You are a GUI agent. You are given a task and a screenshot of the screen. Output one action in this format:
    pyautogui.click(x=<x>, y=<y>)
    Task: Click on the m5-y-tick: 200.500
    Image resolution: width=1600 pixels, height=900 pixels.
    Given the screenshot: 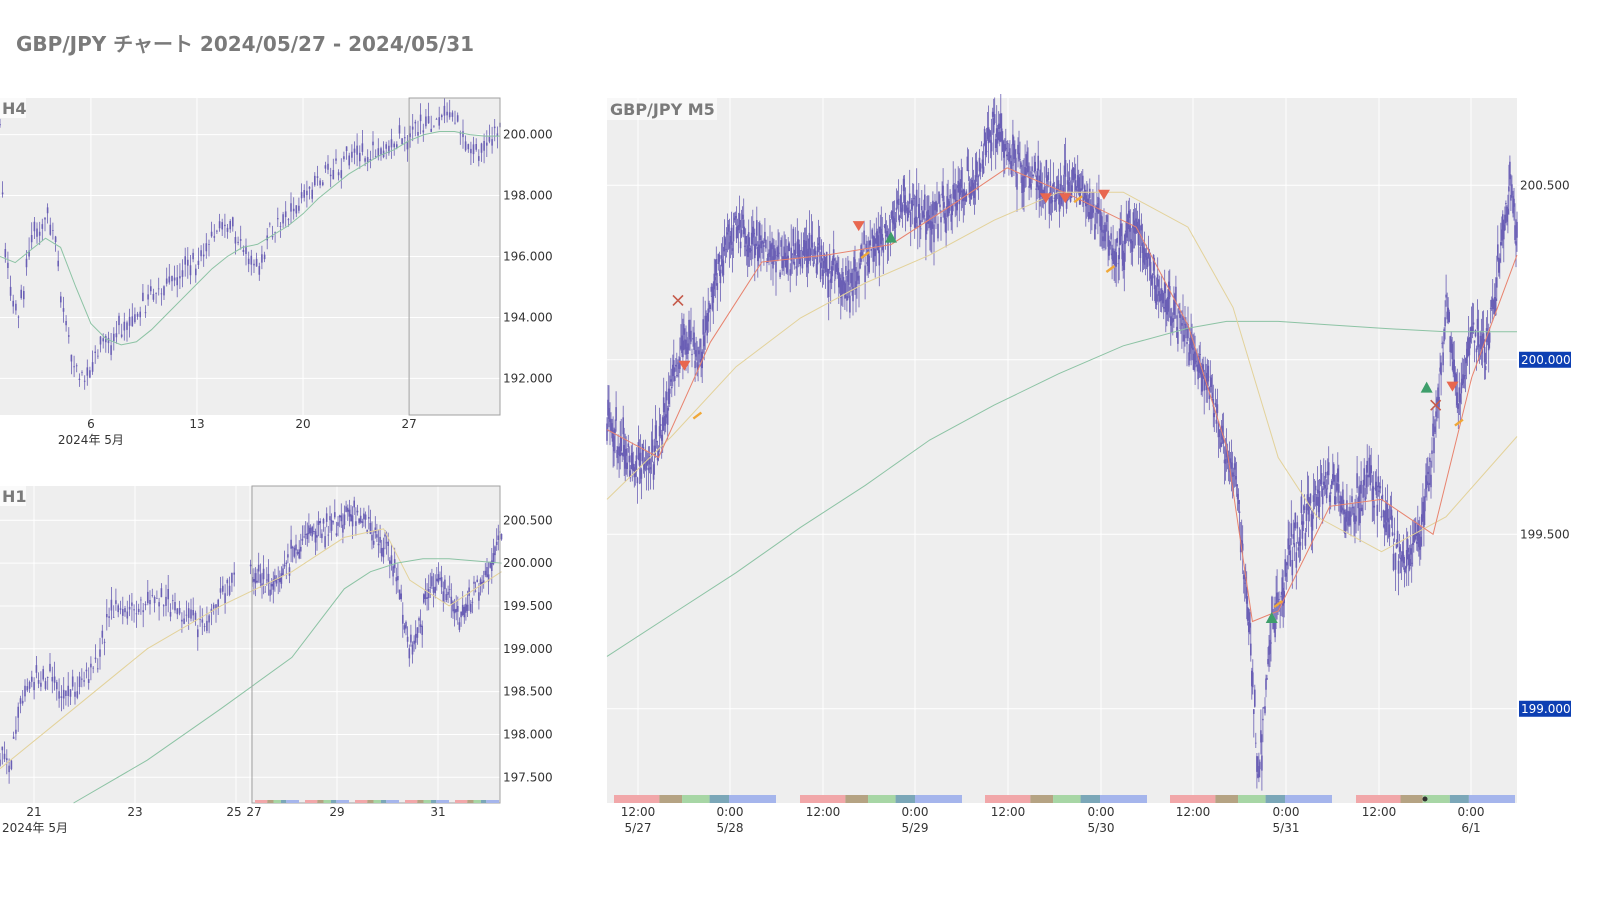 What is the action you would take?
    pyautogui.click(x=1545, y=185)
    